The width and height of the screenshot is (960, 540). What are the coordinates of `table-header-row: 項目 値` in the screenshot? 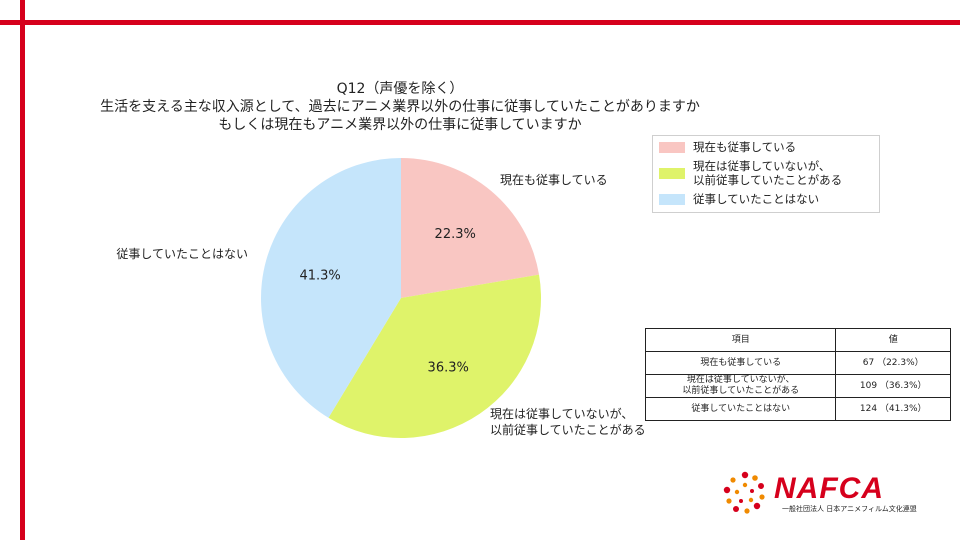 It's located at (797, 340).